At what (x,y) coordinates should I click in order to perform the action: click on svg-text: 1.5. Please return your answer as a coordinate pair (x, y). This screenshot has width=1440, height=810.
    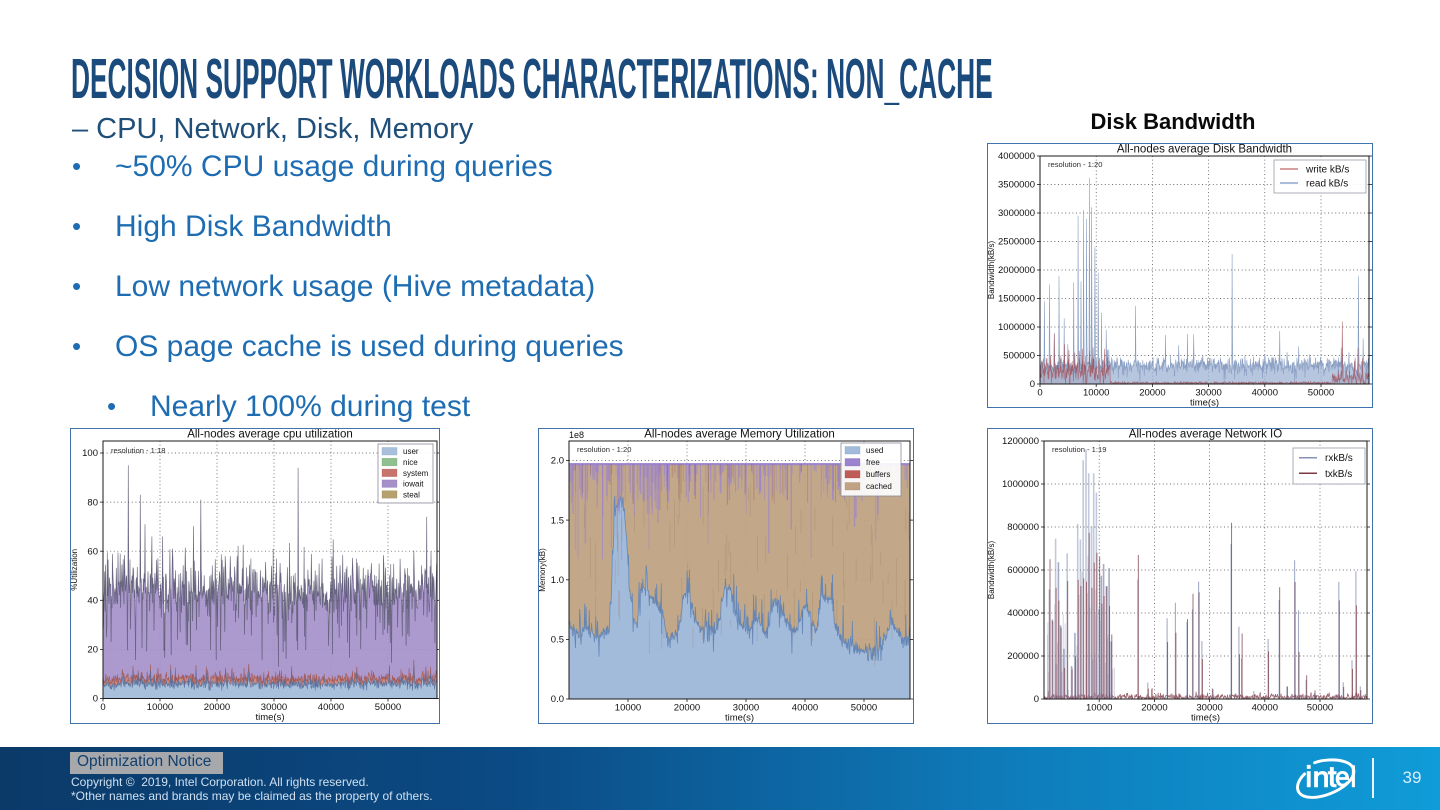
    Looking at the image, I should click on (557, 520).